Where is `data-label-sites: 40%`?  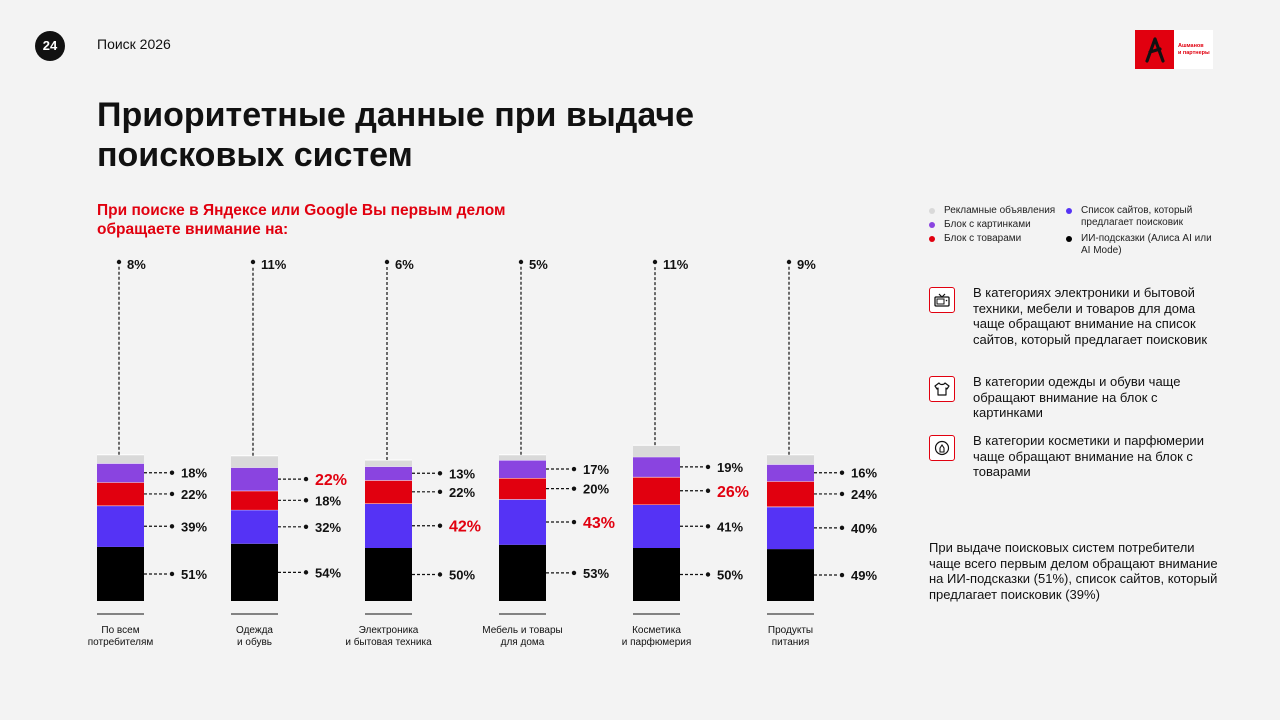
data-label-sites: 40% is located at coordinates (864, 528).